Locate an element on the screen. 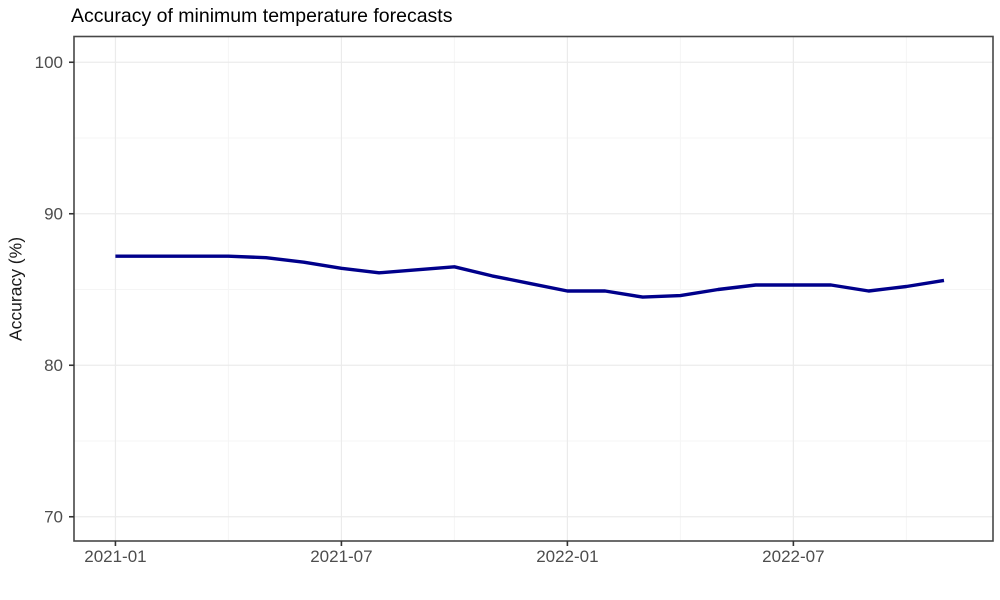 This screenshot has height=600, width=1000. y-axis-label: Accuracy (%) is located at coordinates (15, 289).